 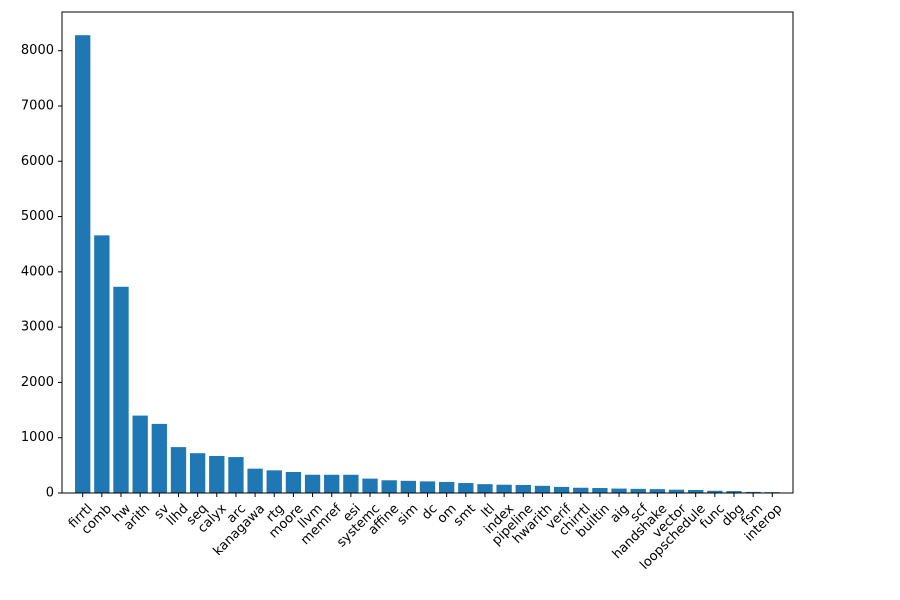 I want to click on bar-seq, so click(x=197, y=473).